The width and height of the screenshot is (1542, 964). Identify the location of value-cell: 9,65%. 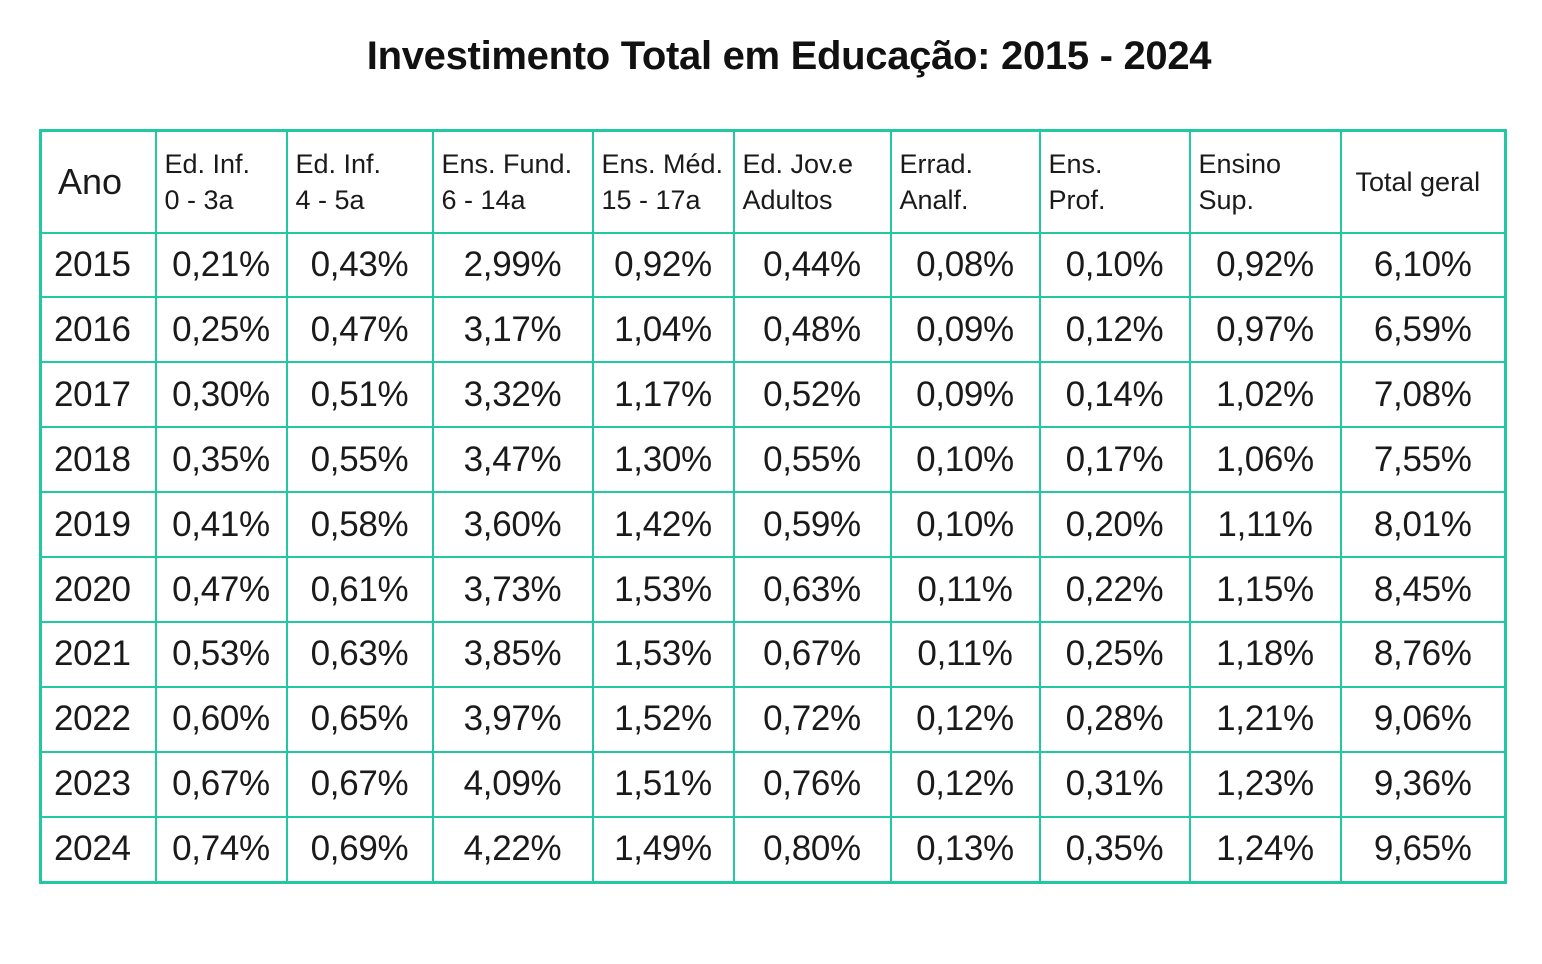
(1423, 849).